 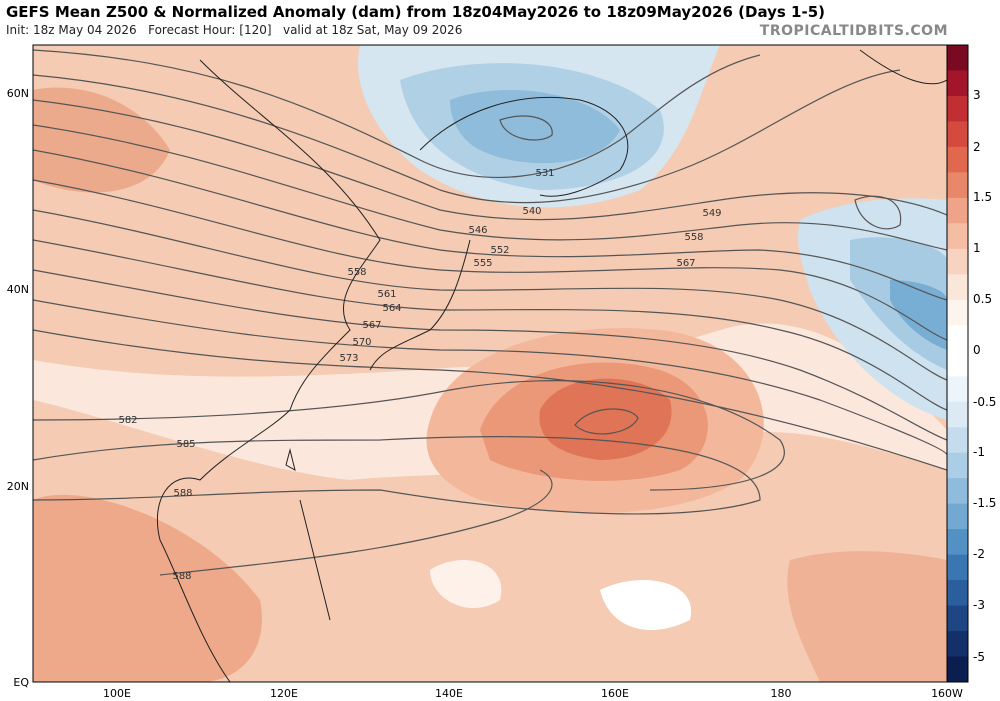 I want to click on colorbar-label: -2, so click(x=979, y=554).